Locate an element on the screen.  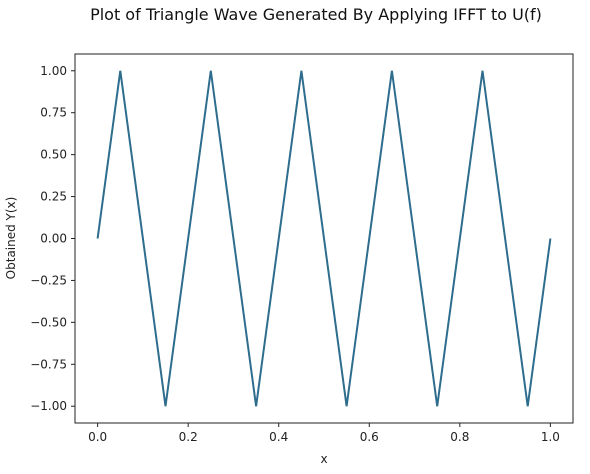
y-axis: 1.00 0.75 0.50 0.25 0.00 −0.25 −0.50 −0.75 −1.00 is located at coordinates (52, 238).